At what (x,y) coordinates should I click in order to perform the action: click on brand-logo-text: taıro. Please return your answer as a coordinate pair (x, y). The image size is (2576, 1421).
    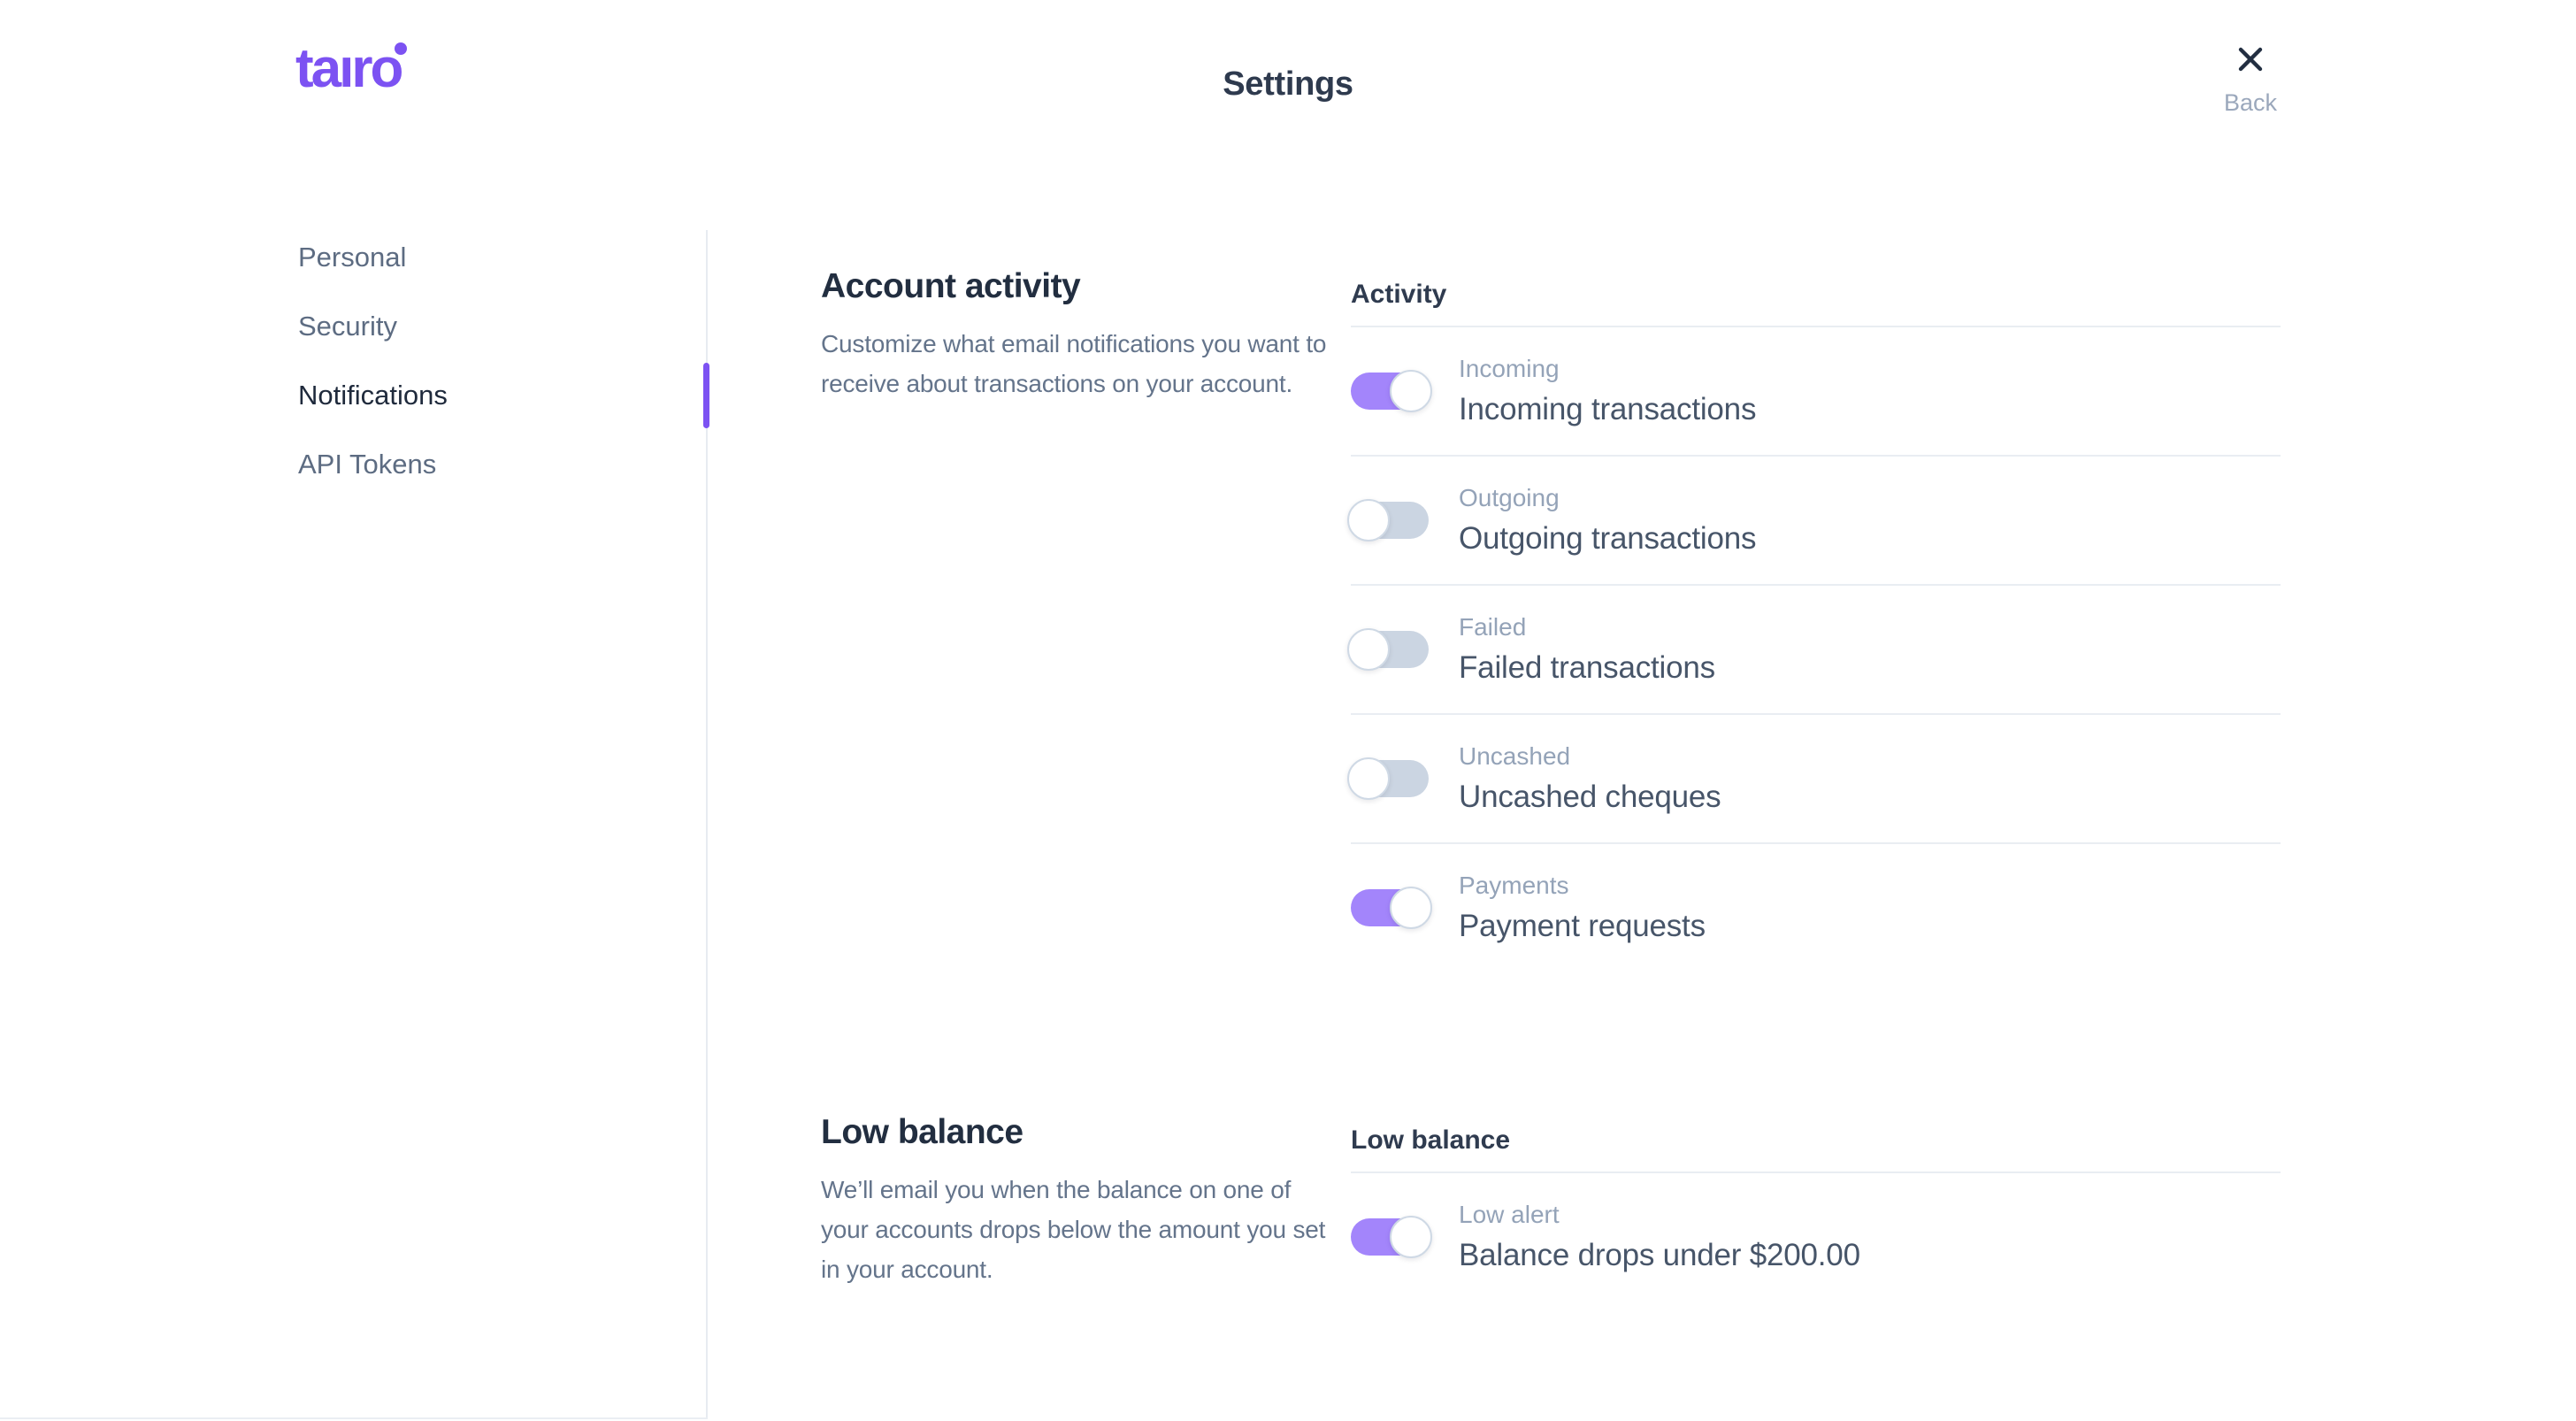
    Looking at the image, I should click on (349, 68).